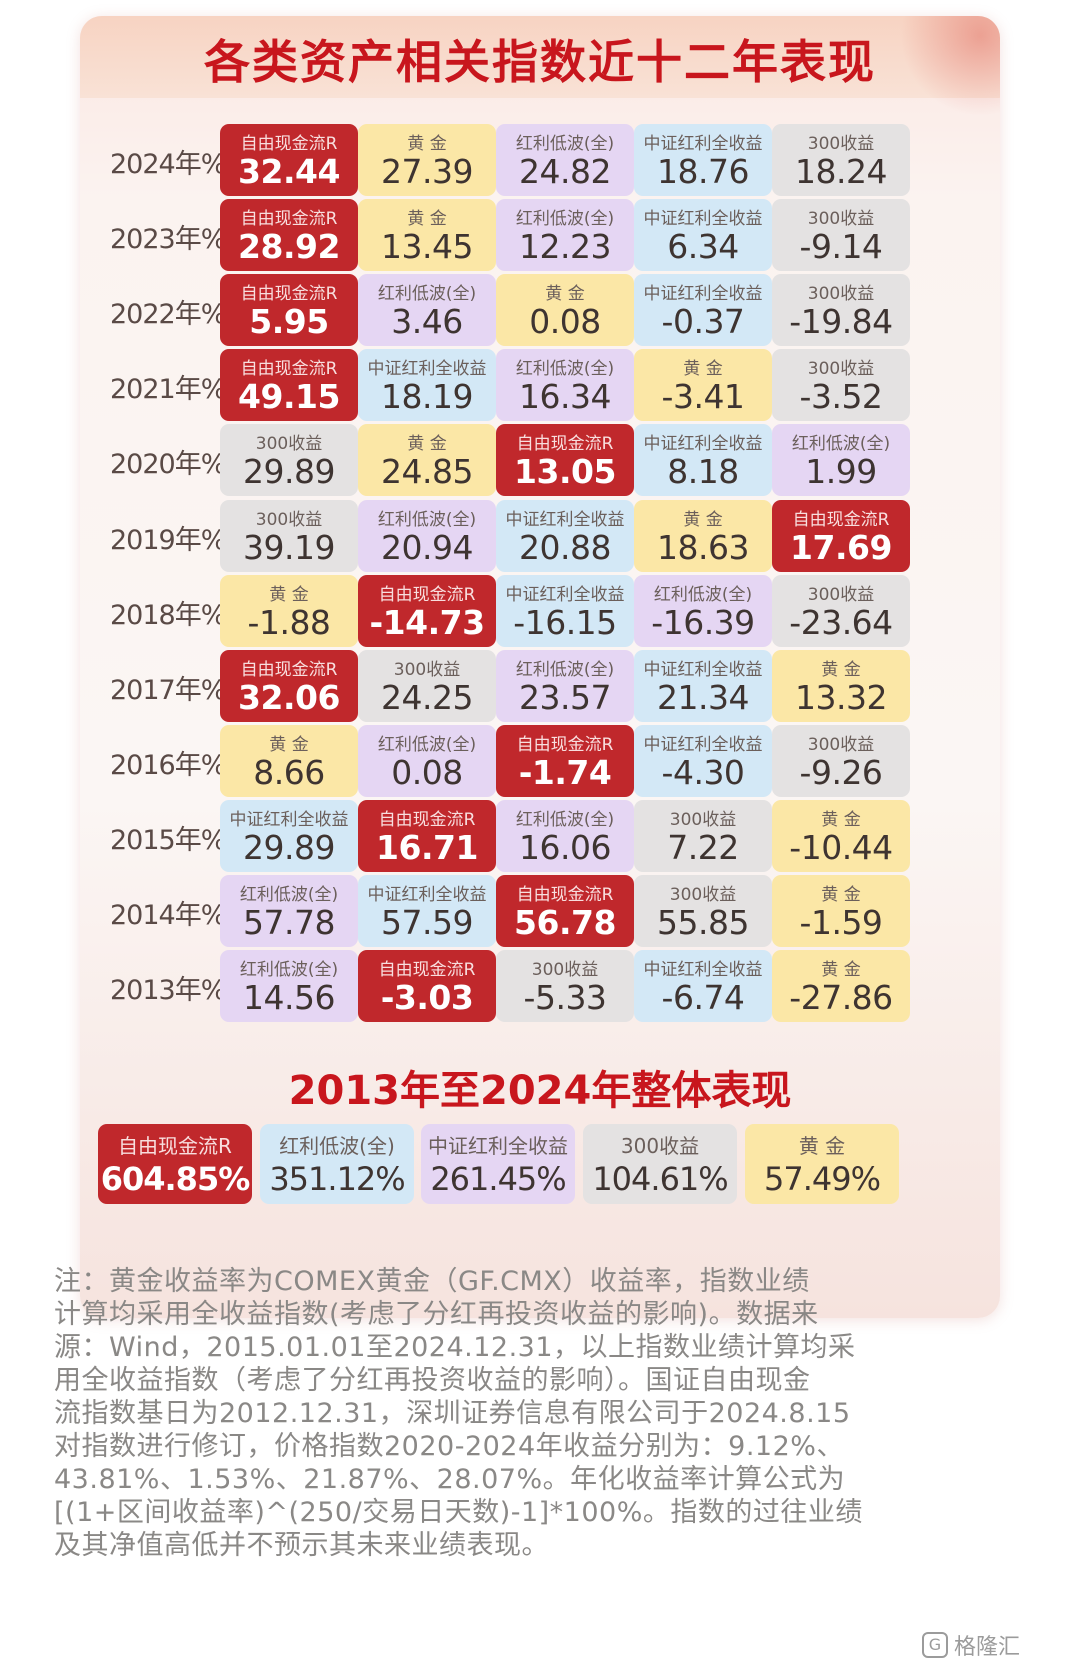  I want to click on year-label: 2013年%, so click(168, 991).